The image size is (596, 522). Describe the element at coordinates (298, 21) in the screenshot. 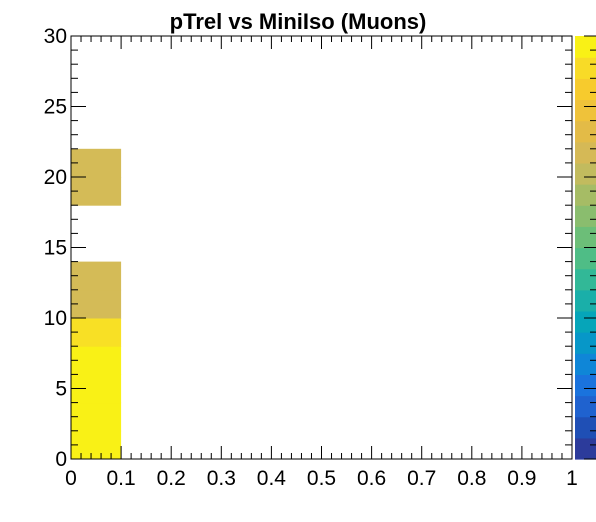

I see `chart-title: pTrel vs MiniIso (Muons)` at that location.